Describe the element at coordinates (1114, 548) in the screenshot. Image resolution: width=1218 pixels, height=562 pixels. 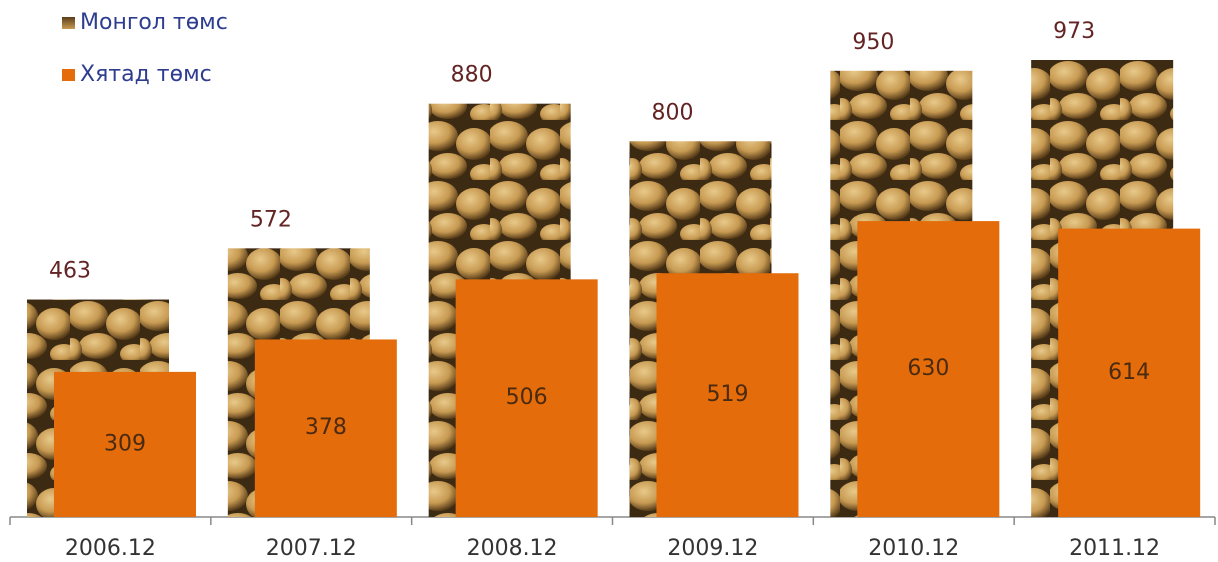
I see `x-tick-label: 2011.12` at that location.